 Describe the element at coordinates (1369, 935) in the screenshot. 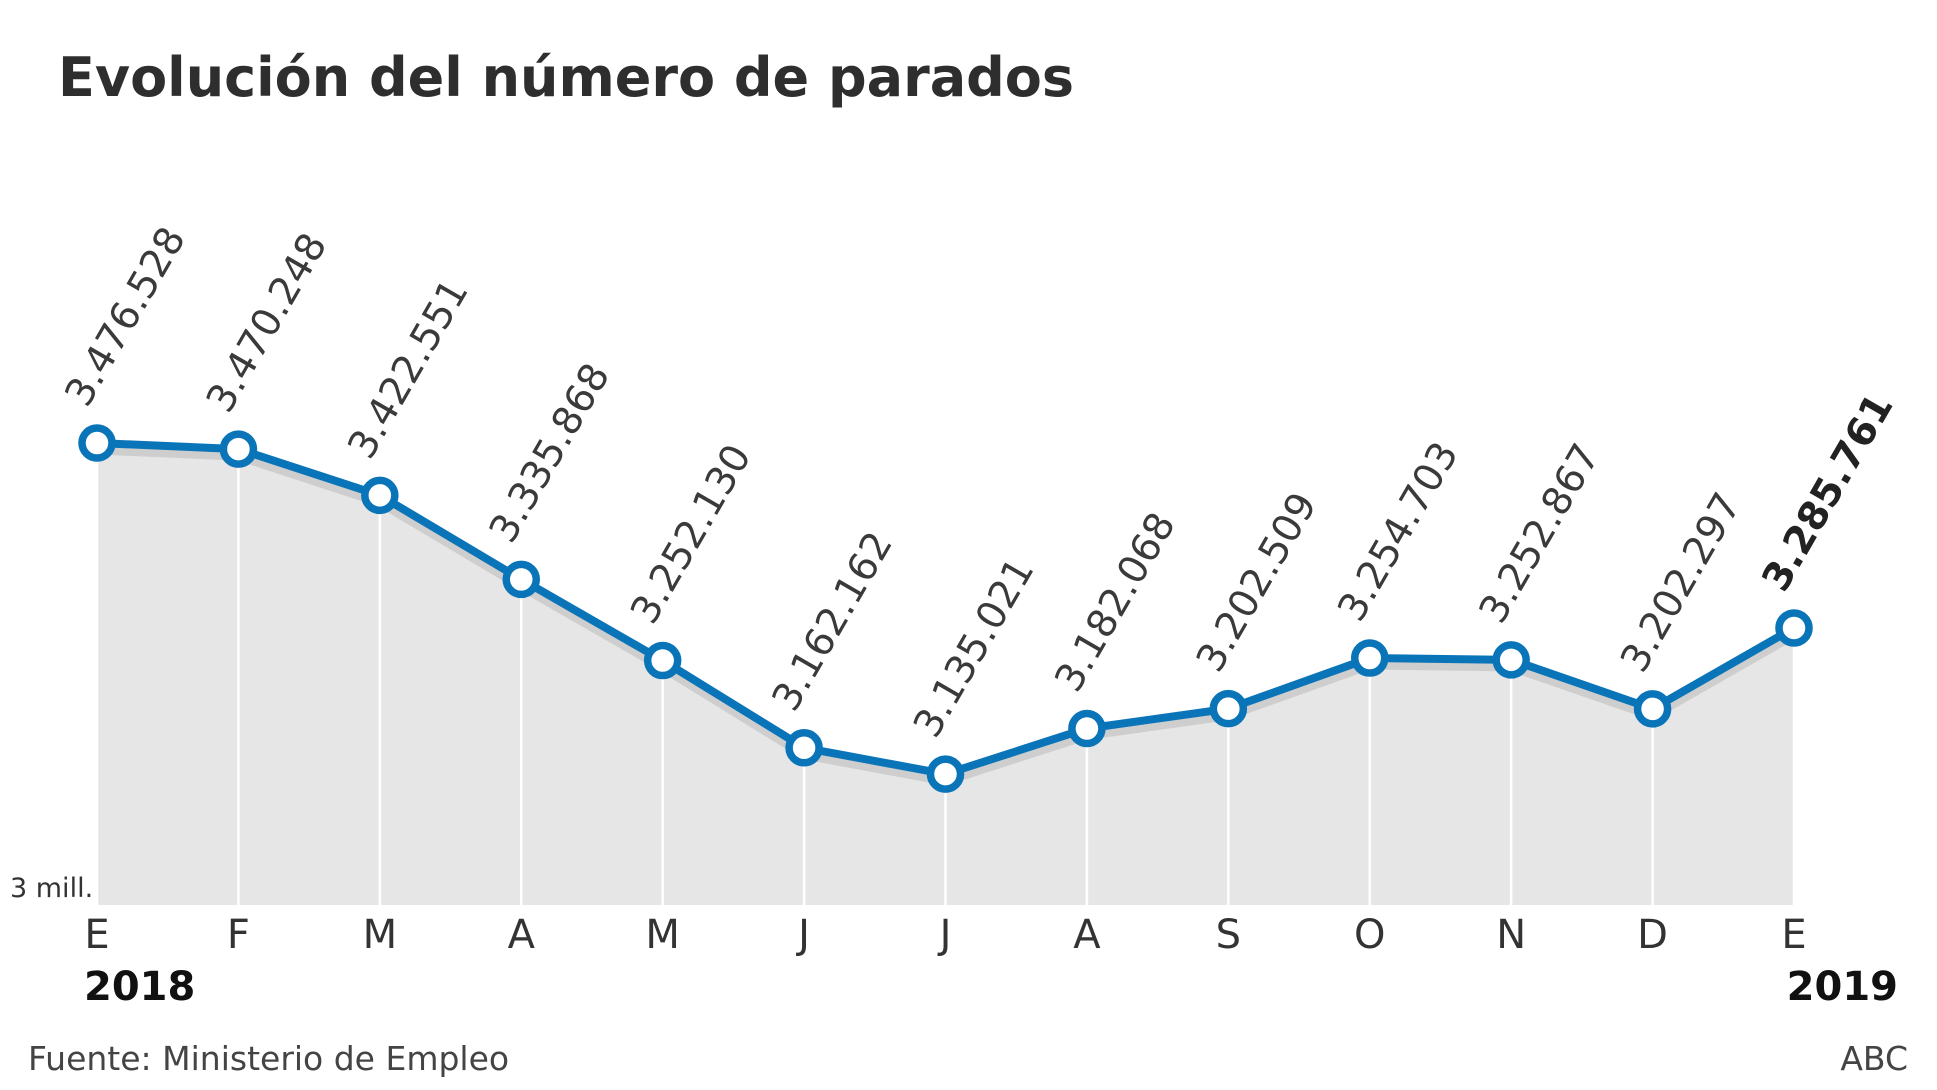

I see `x-tick-label: O` at that location.